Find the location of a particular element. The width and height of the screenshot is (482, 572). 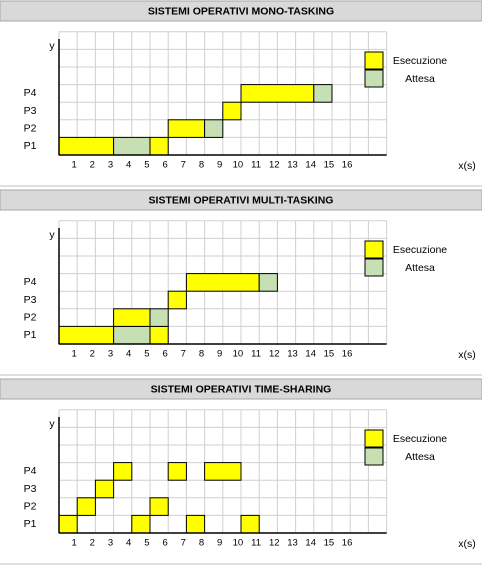

chart3-row-label-p2: P2 is located at coordinates (30, 506).